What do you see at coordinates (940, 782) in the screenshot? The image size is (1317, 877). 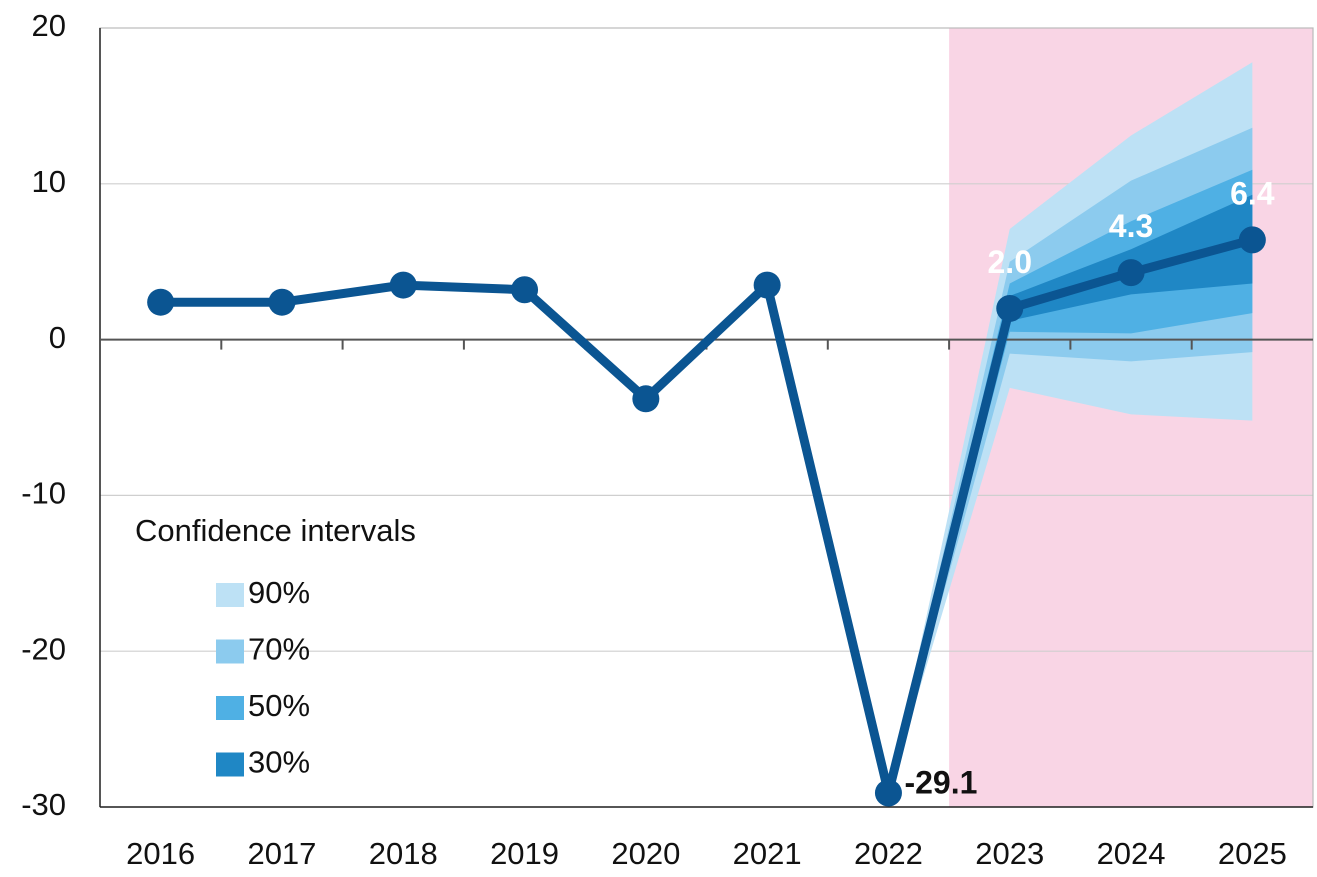 I see `data-label: -29.1` at bounding box center [940, 782].